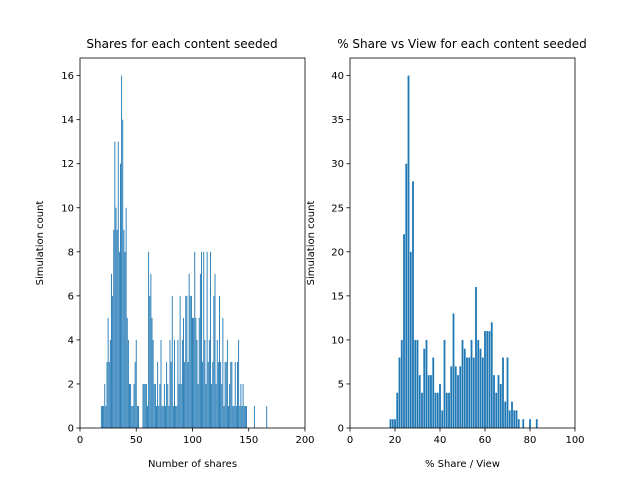 The height and width of the screenshot is (480, 640). I want to click on x-axis-ticks: 0 20 40 60 80 100, so click(466, 437).